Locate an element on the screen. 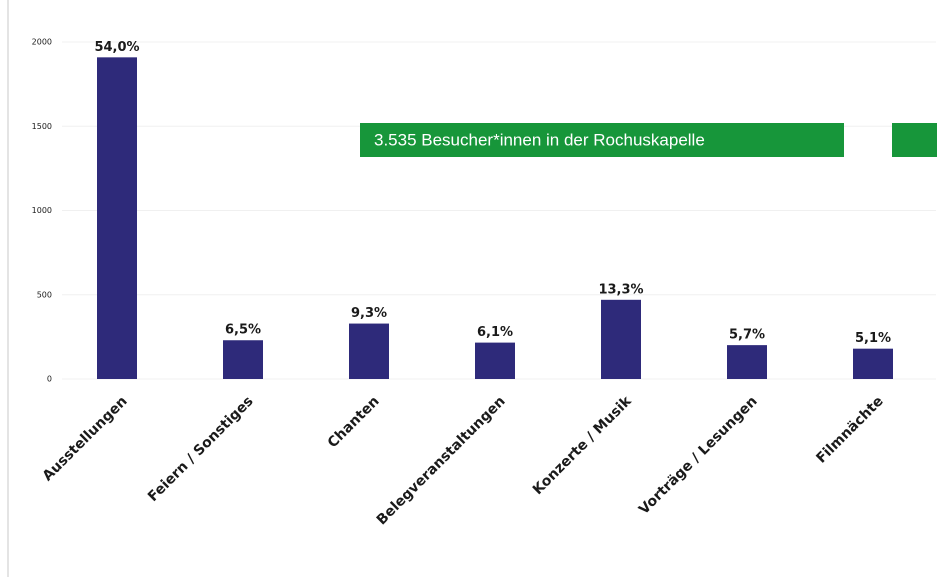 The width and height of the screenshot is (937, 577). x-tick-label: Filmnächte is located at coordinates (849, 429).